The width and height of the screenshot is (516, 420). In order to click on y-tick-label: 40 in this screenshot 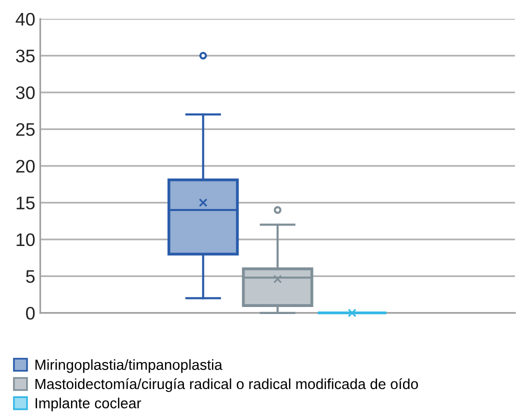, I will do `click(25, 19)`.